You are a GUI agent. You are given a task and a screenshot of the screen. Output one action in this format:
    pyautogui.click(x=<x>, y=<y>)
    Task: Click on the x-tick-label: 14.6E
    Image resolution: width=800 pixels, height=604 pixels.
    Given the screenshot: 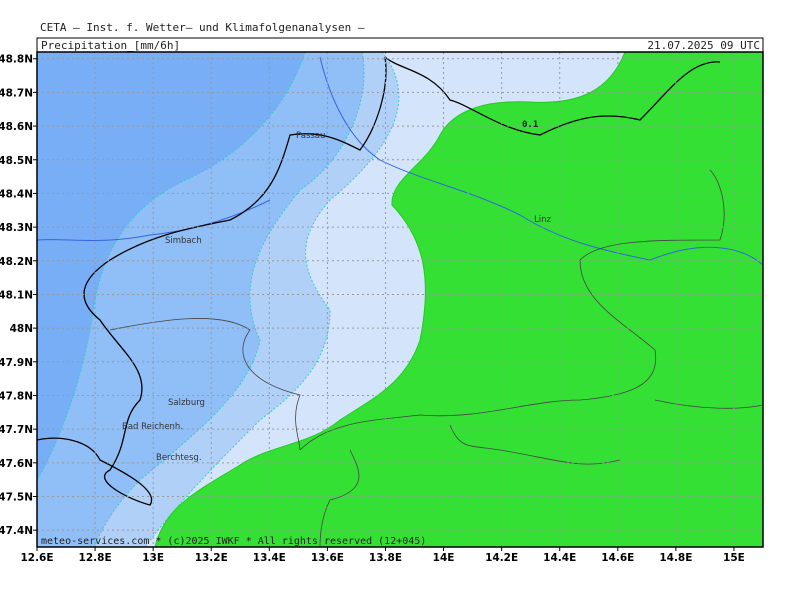 What is the action you would take?
    pyautogui.click(x=617, y=558)
    